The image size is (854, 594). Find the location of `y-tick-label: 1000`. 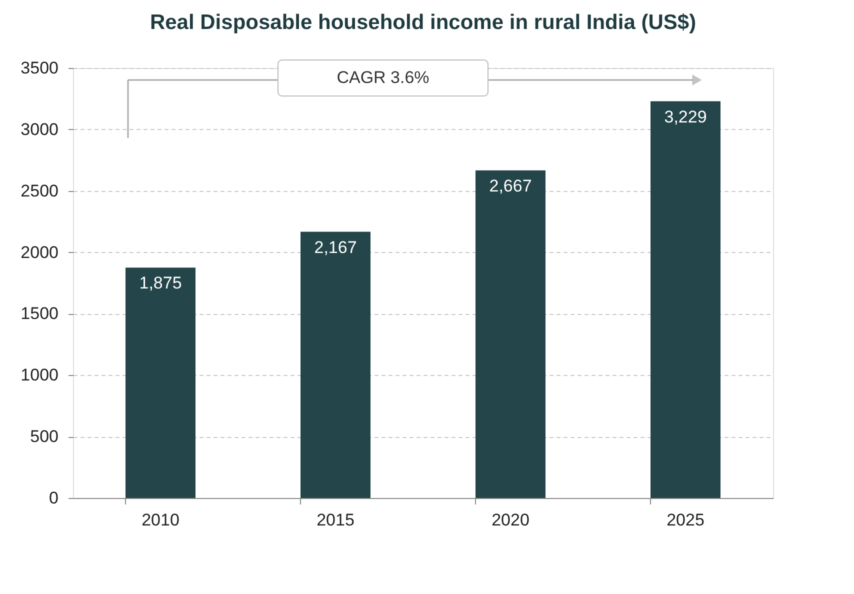

y-tick-label: 1000 is located at coordinates (39, 375).